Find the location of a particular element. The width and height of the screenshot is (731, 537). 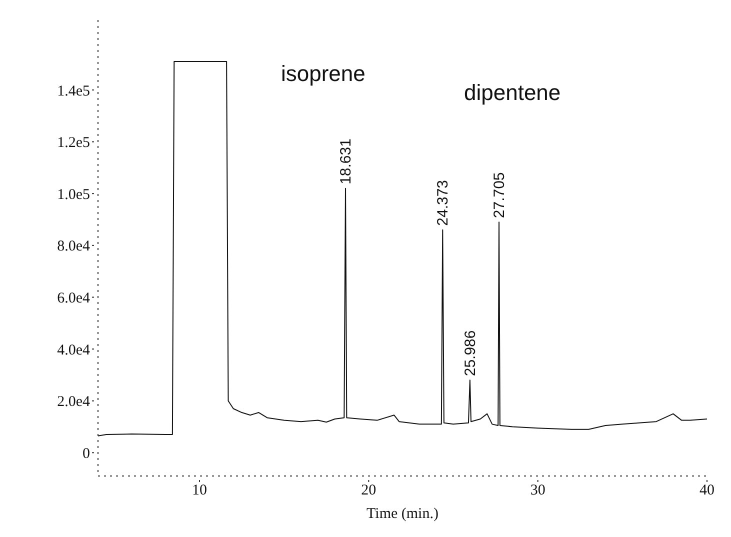

annotation: dipentene is located at coordinates (512, 92).